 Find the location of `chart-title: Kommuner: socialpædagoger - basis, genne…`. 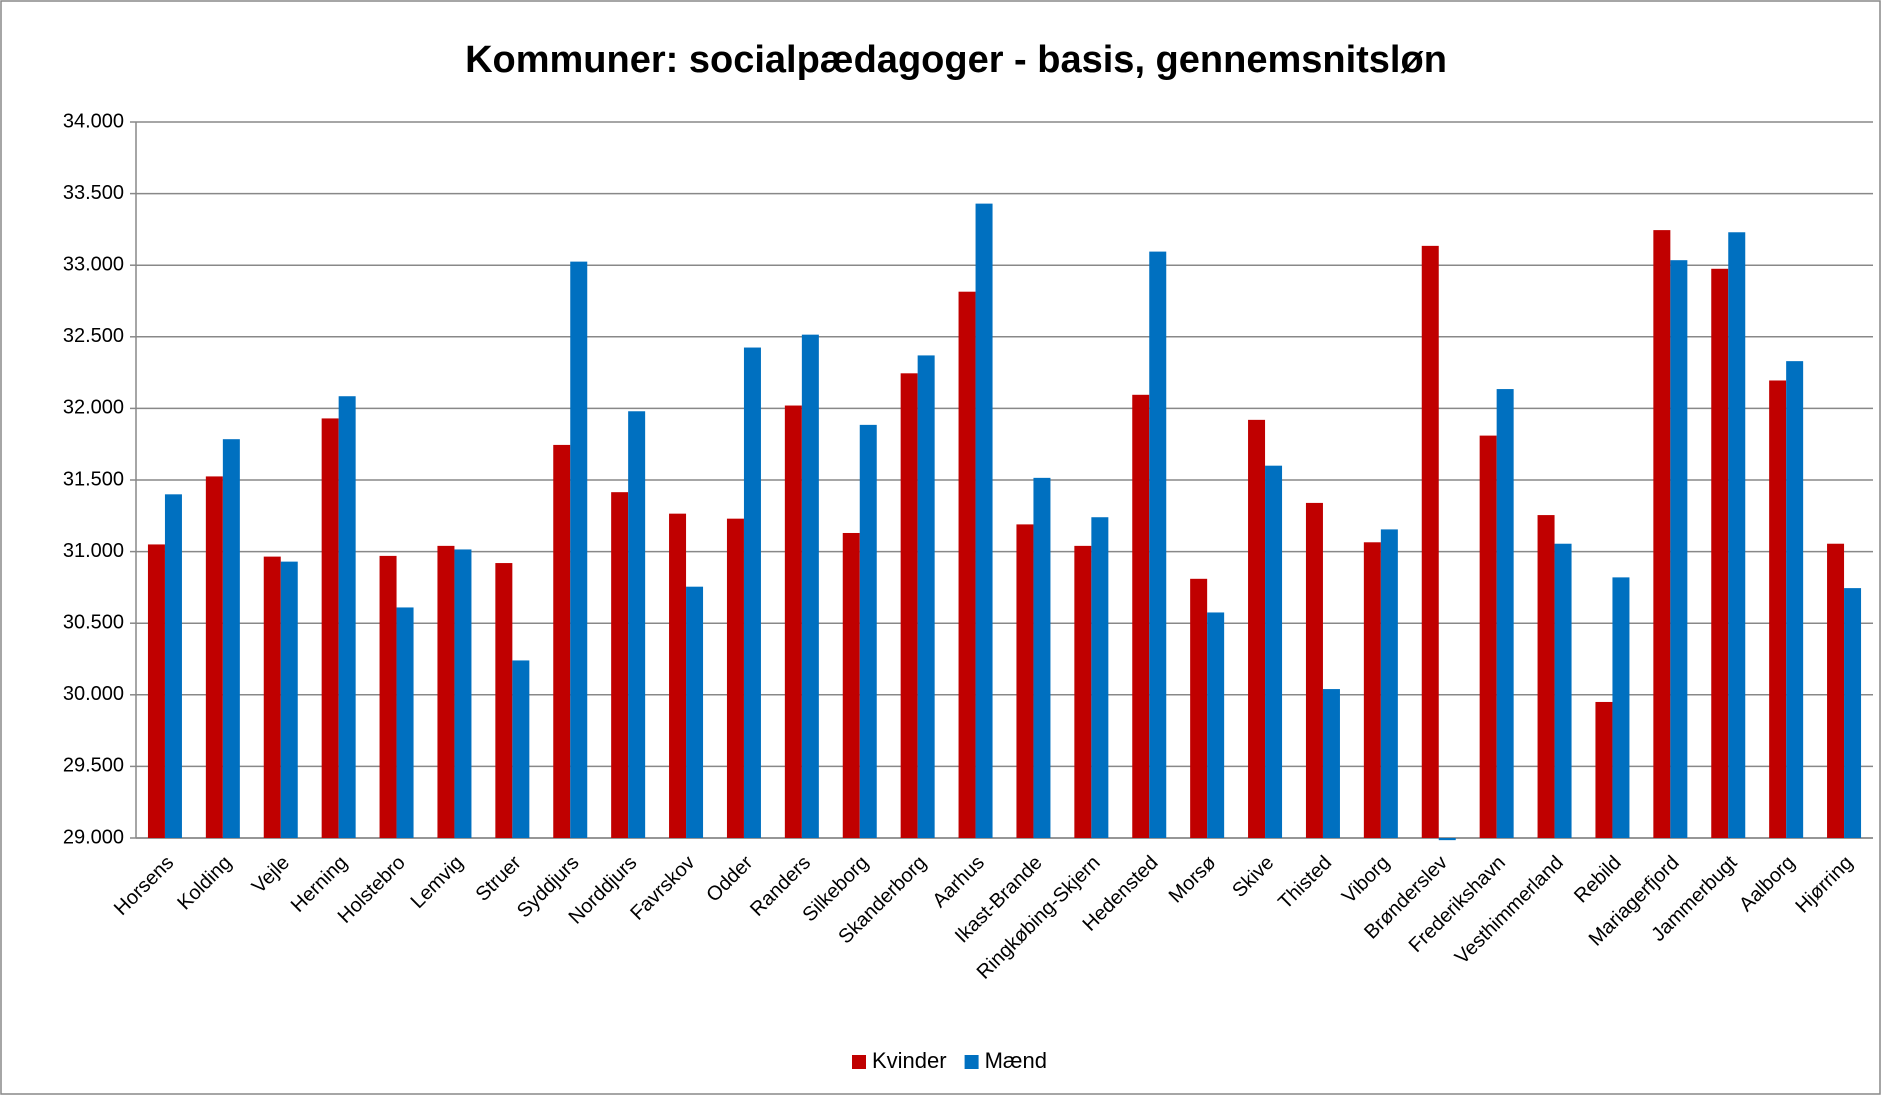

chart-title: Kommuner: socialpædagoger - basis, genne… is located at coordinates (956, 60).